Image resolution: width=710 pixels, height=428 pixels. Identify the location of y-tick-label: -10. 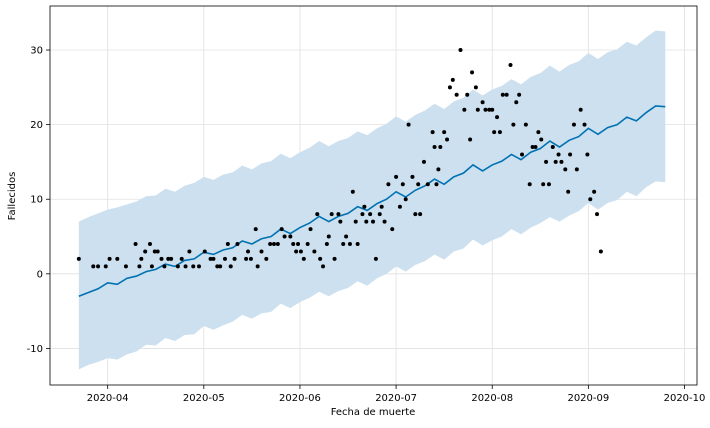
(35, 349).